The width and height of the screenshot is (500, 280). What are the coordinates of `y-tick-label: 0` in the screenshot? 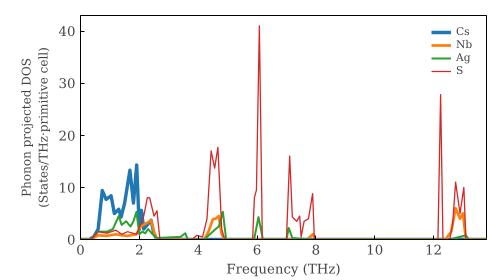 It's located at (71, 241).